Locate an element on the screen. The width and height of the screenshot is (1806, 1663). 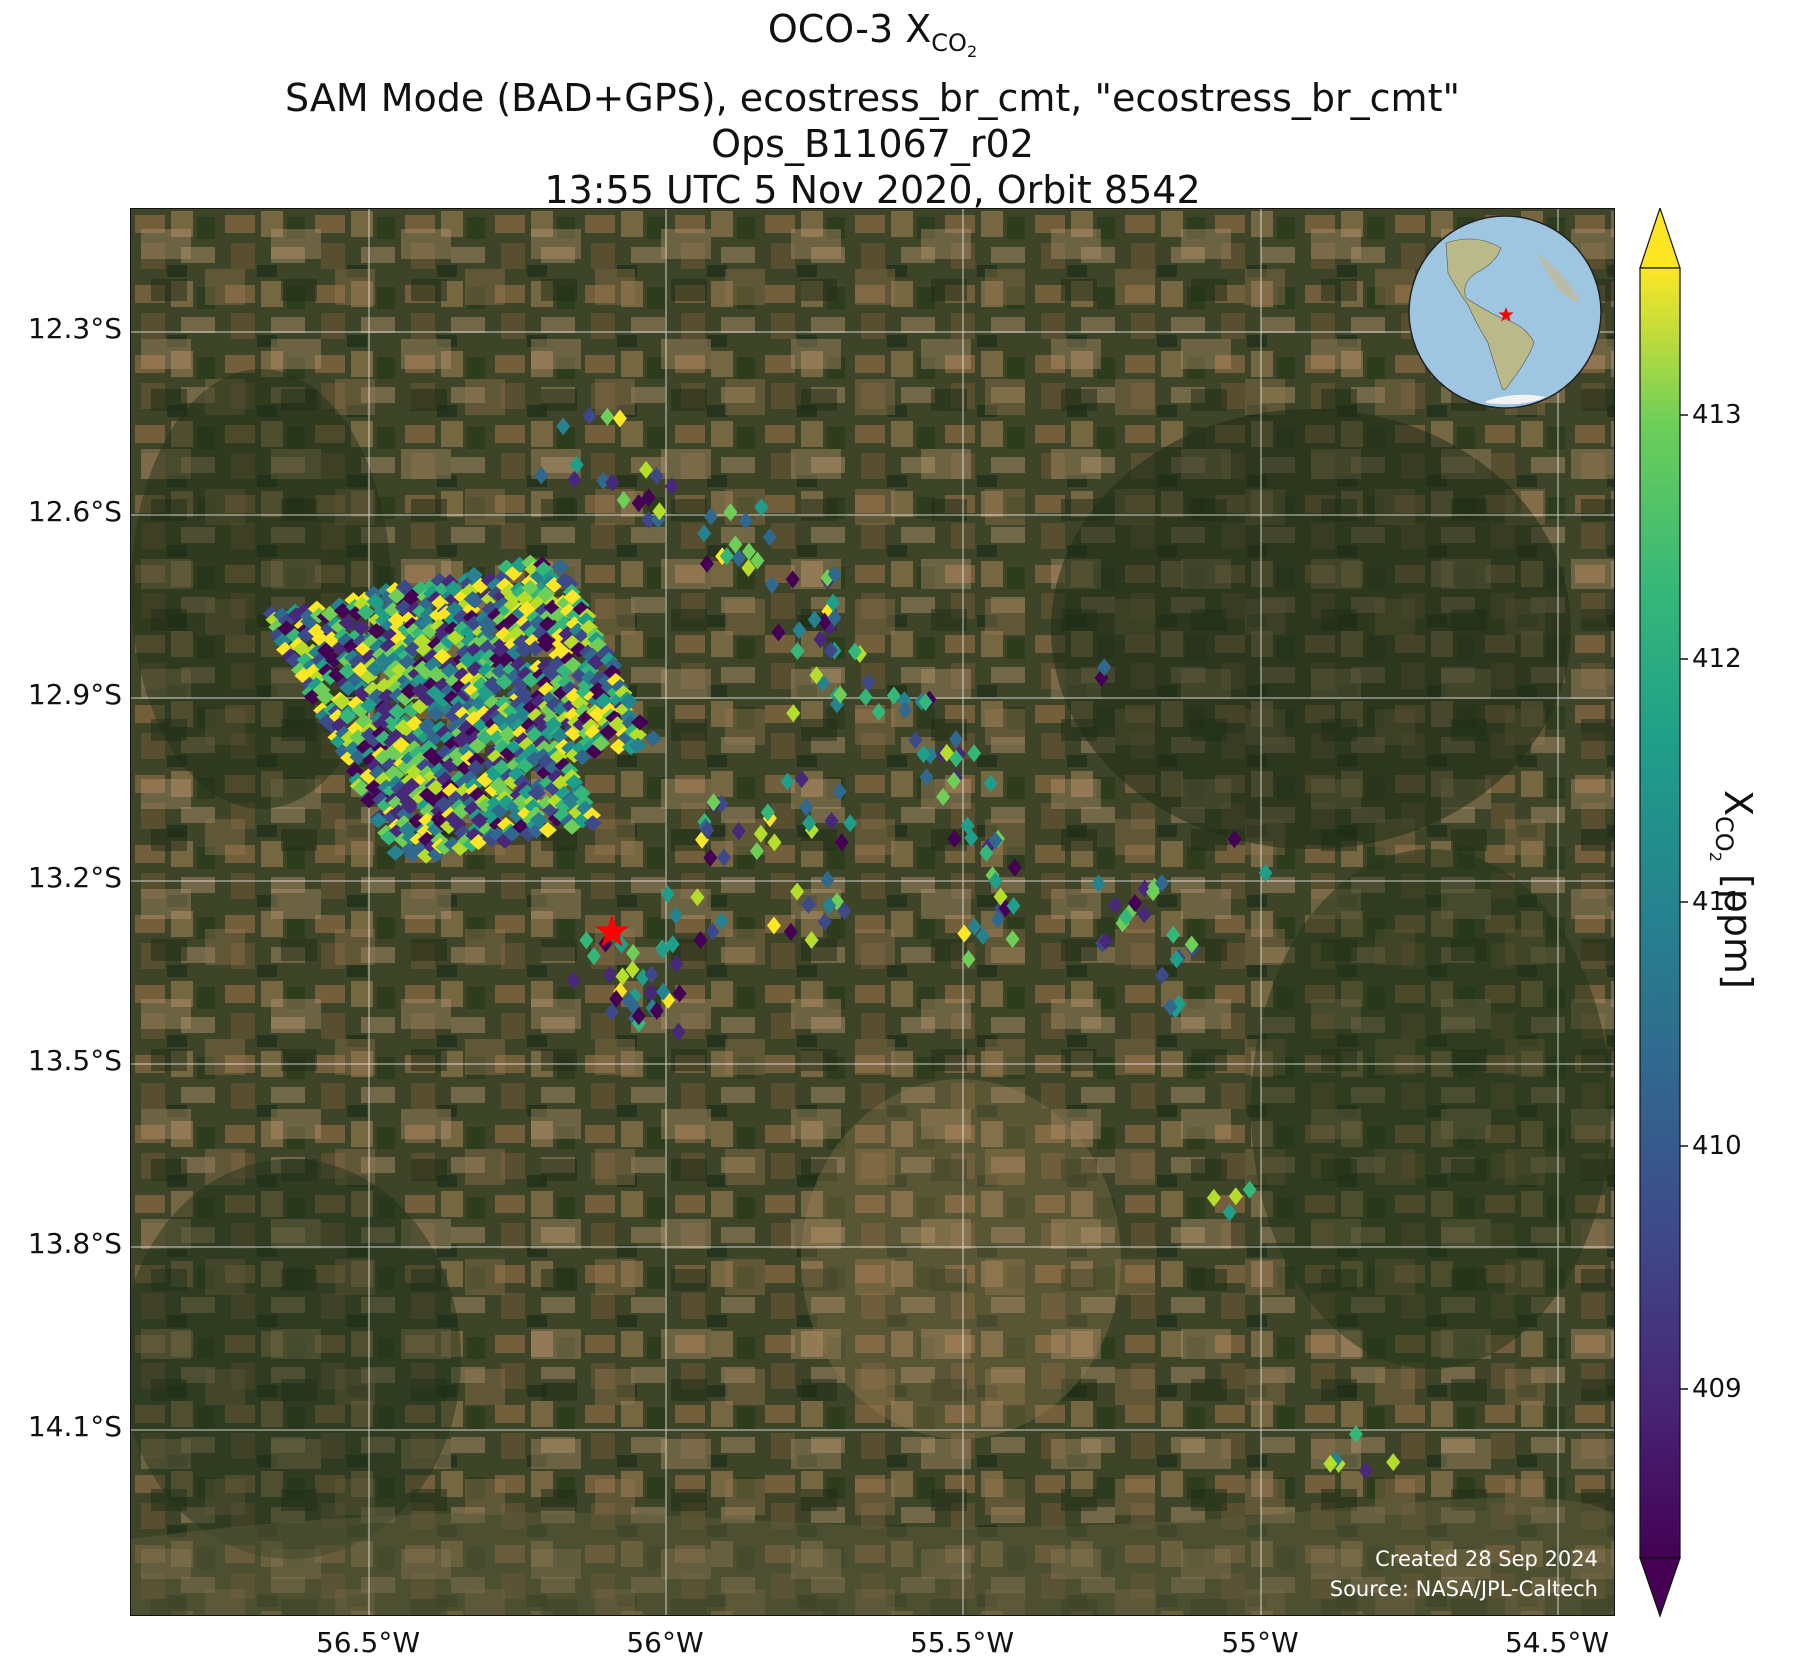
lon-label-55: 55°W is located at coordinates (1260, 1642).